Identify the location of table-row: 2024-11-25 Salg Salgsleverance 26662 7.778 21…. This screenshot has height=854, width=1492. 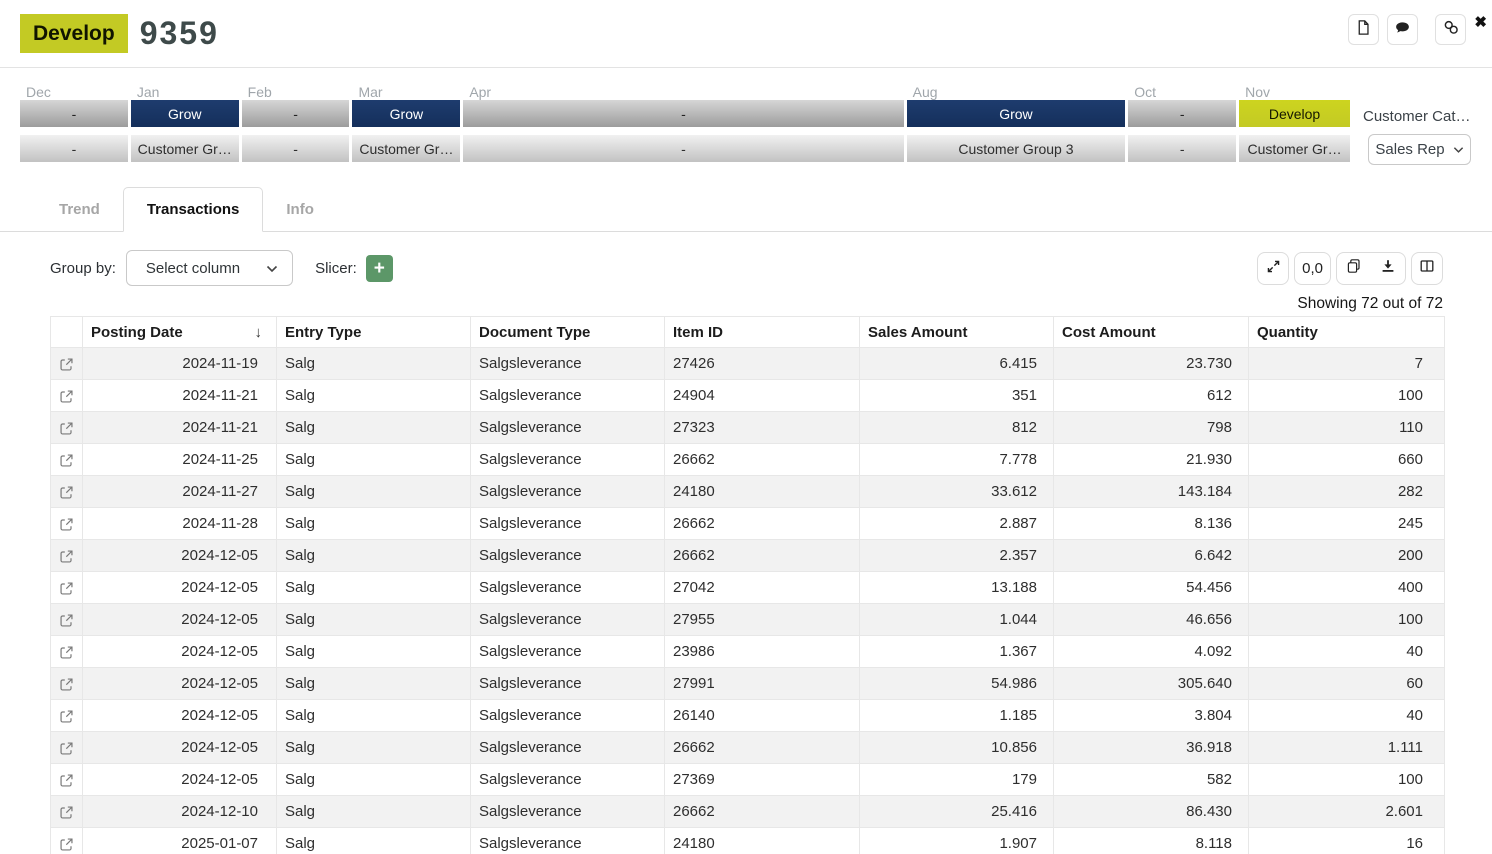
(747, 459).